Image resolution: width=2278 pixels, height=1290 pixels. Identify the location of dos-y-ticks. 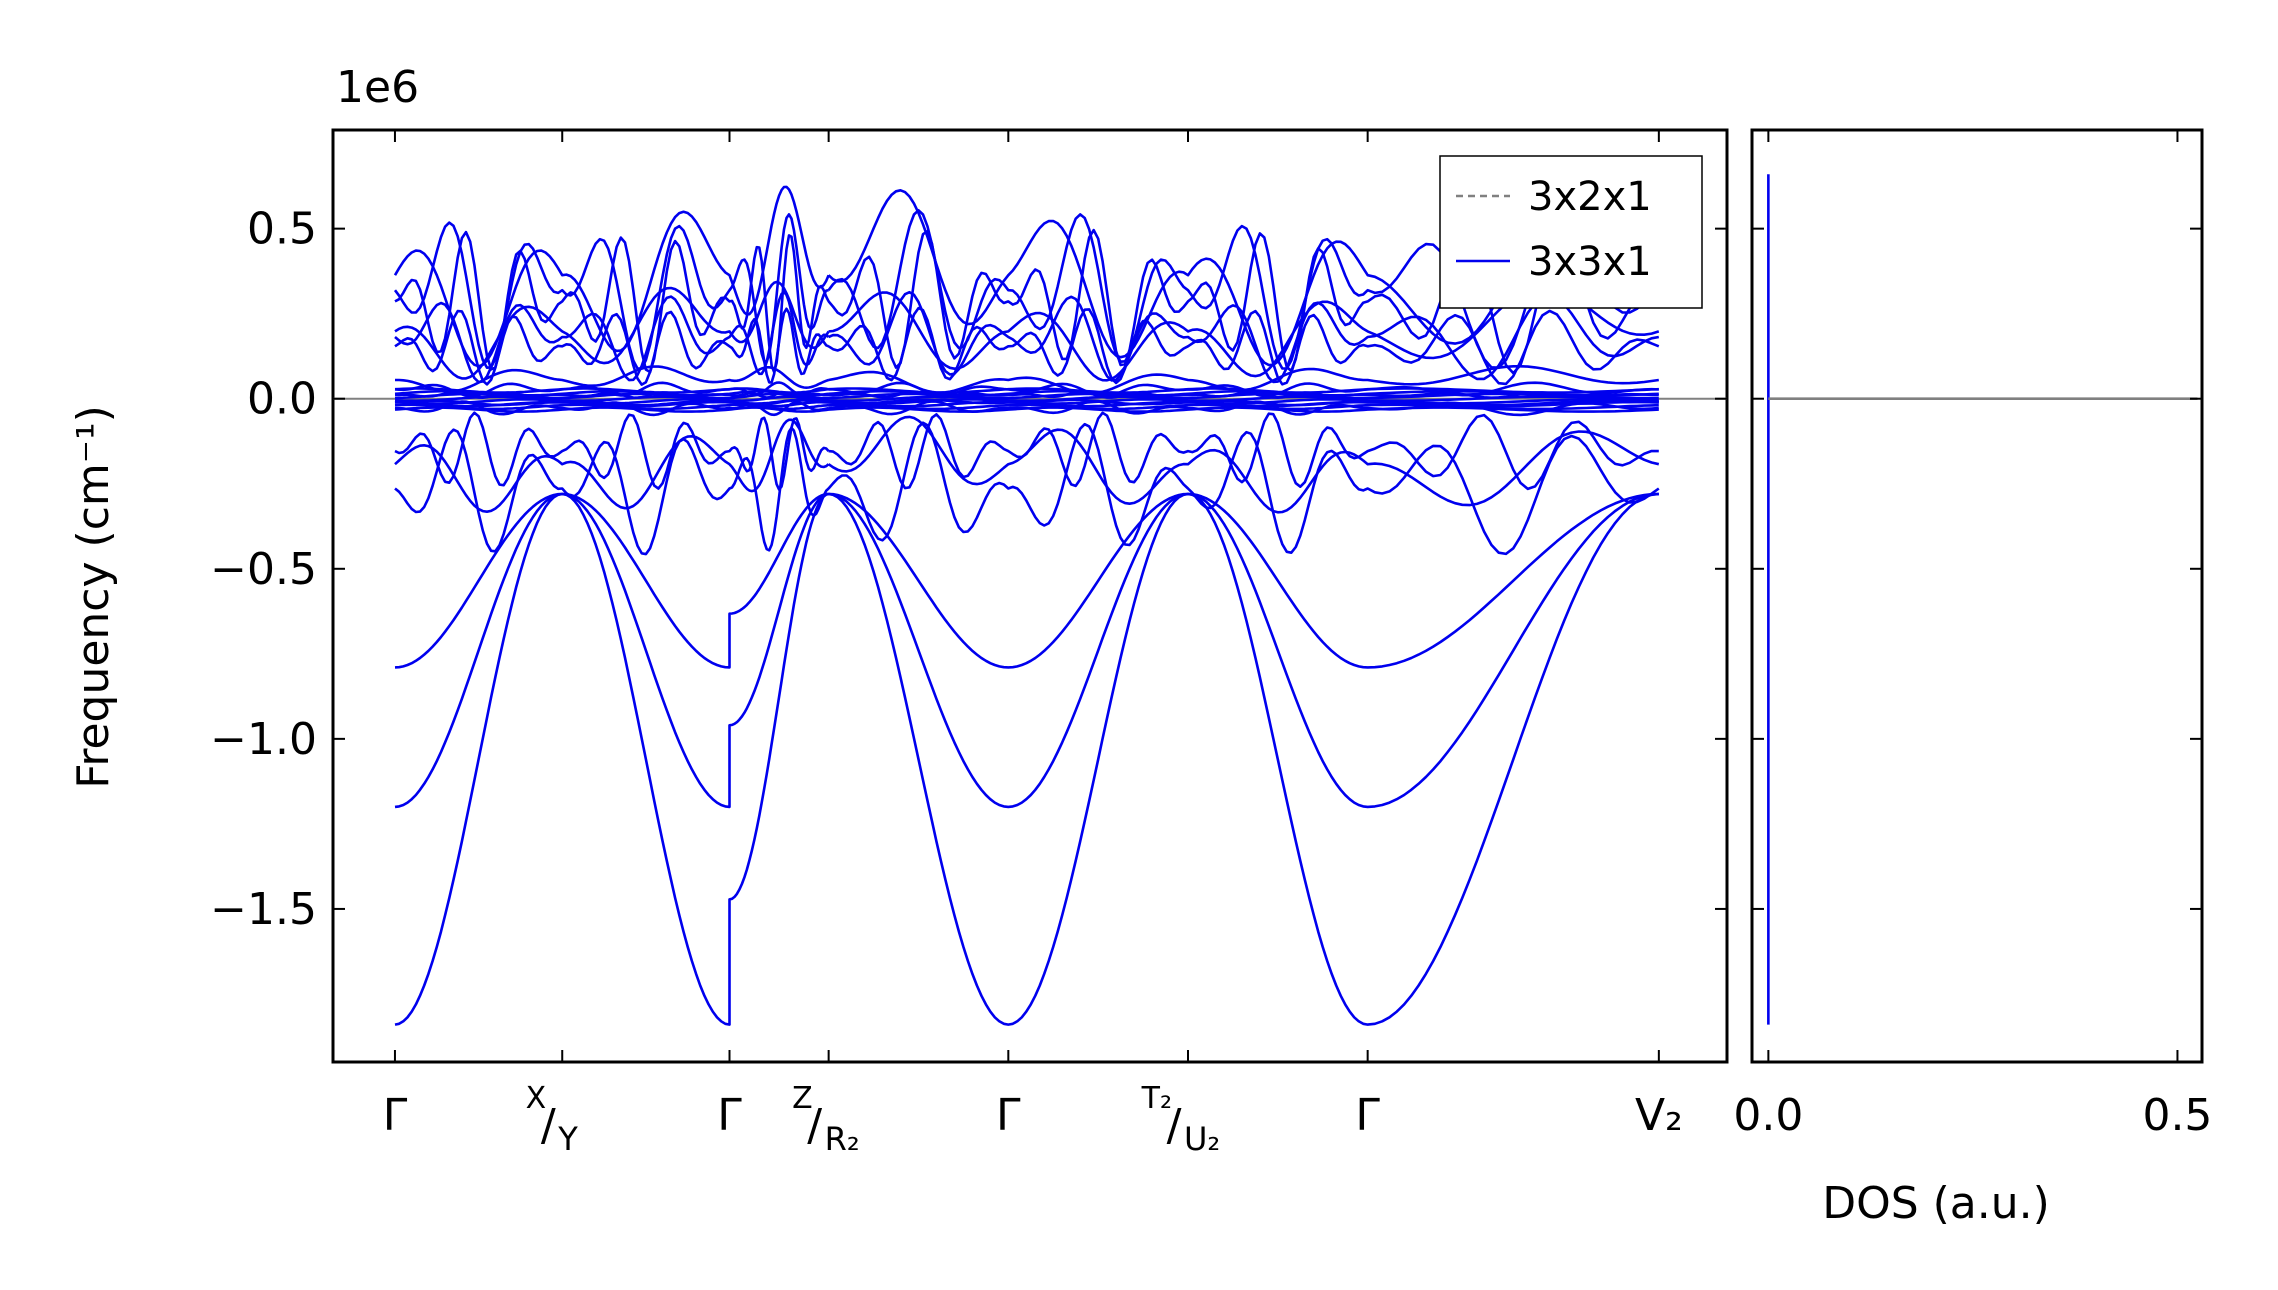
(1977, 568).